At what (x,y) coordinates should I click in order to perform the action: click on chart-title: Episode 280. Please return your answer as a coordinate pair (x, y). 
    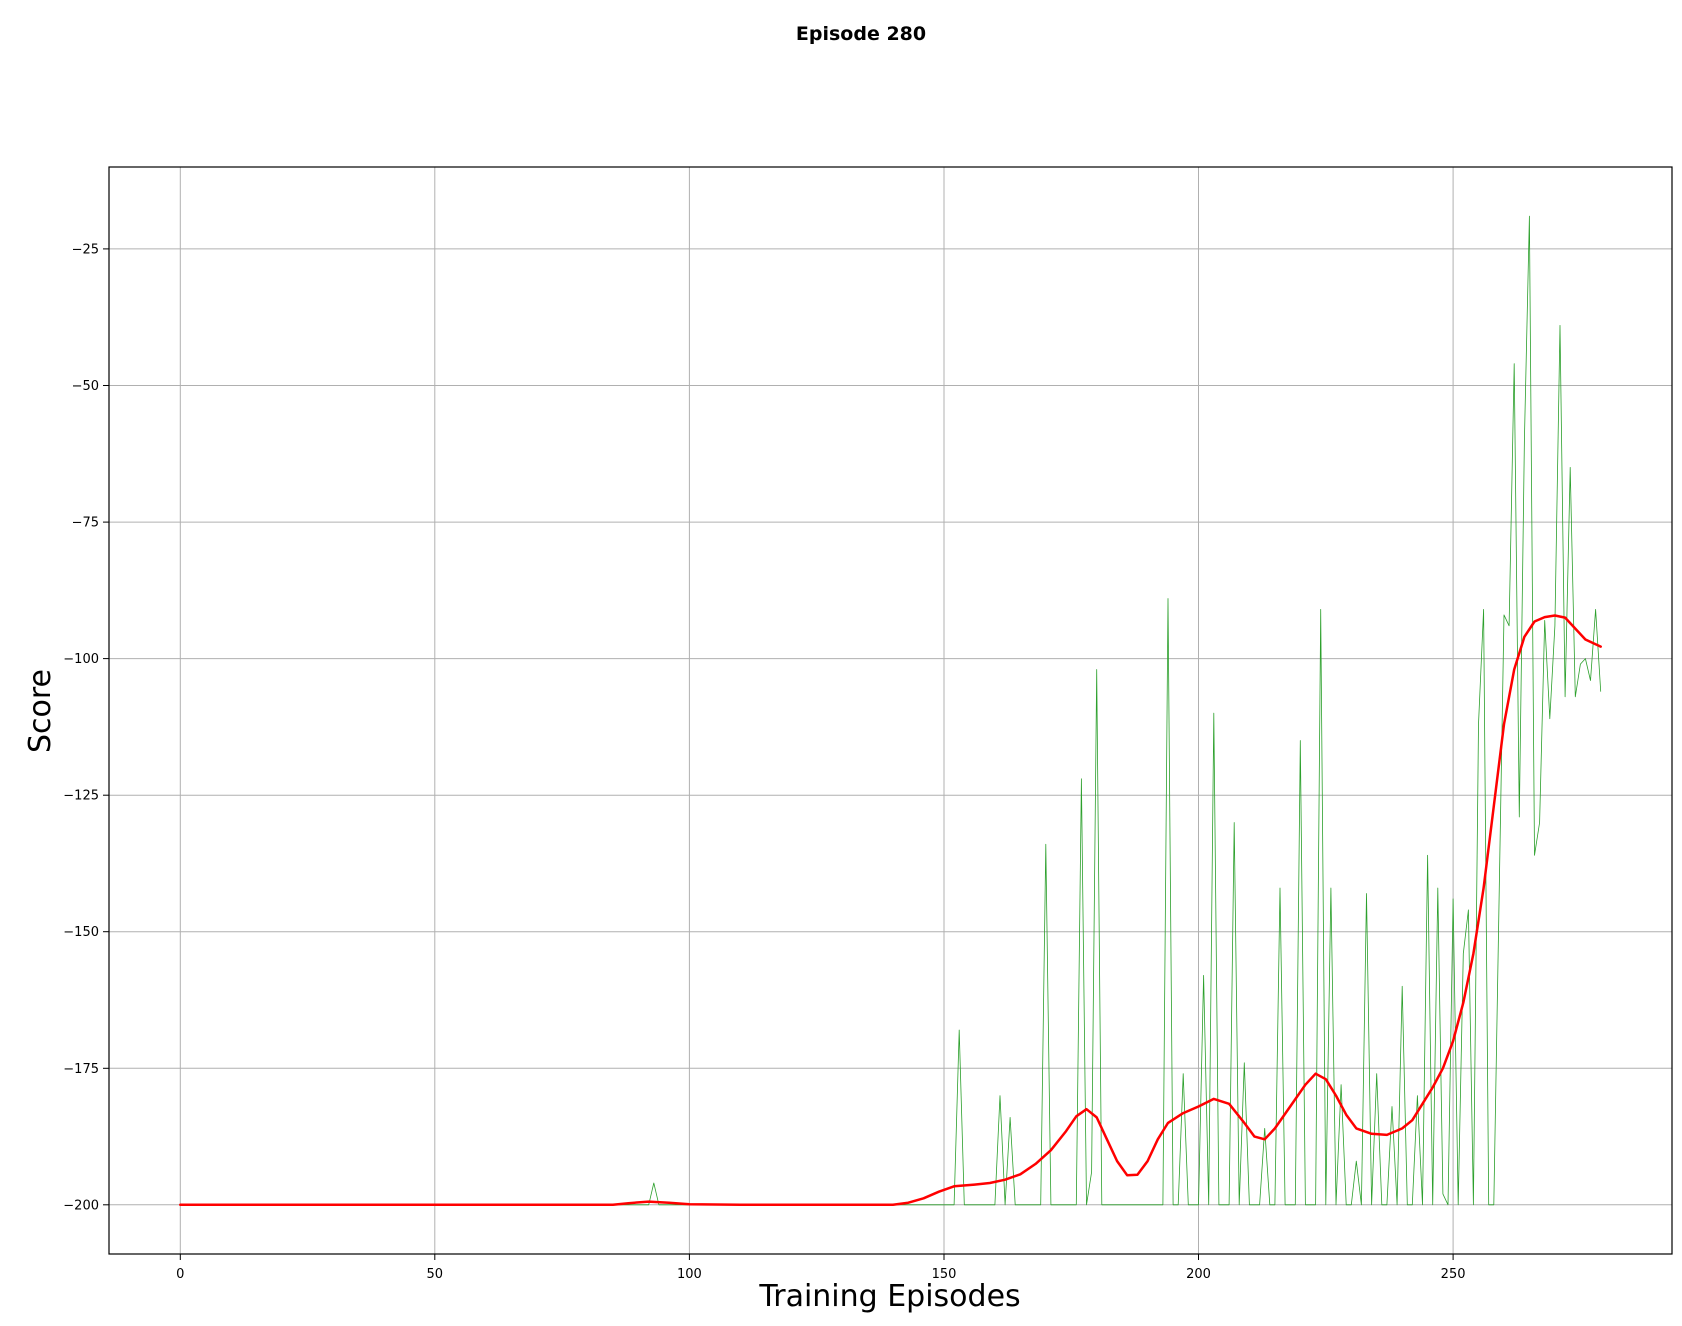
    Looking at the image, I should click on (861, 34).